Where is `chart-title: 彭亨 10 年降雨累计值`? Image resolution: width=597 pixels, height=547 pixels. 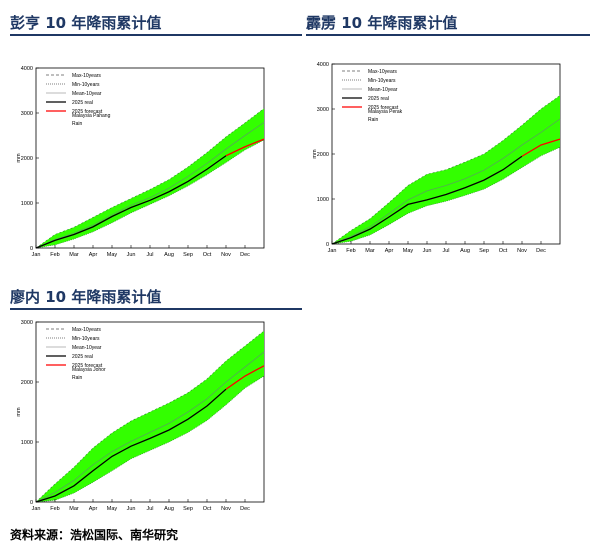 chart-title: 彭亨 10 年降雨累计值 is located at coordinates (86, 23).